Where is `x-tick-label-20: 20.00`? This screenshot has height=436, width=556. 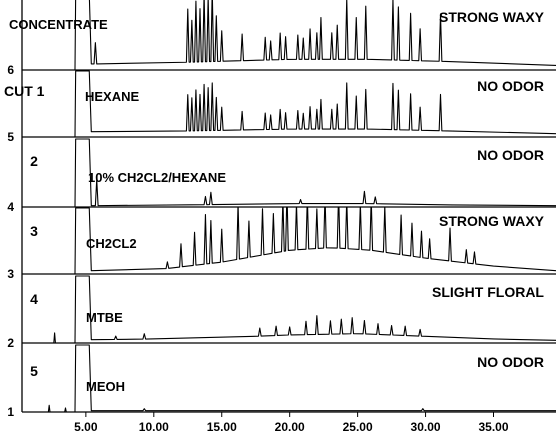
x-tick-label-20: 20.00 is located at coordinates (290, 427).